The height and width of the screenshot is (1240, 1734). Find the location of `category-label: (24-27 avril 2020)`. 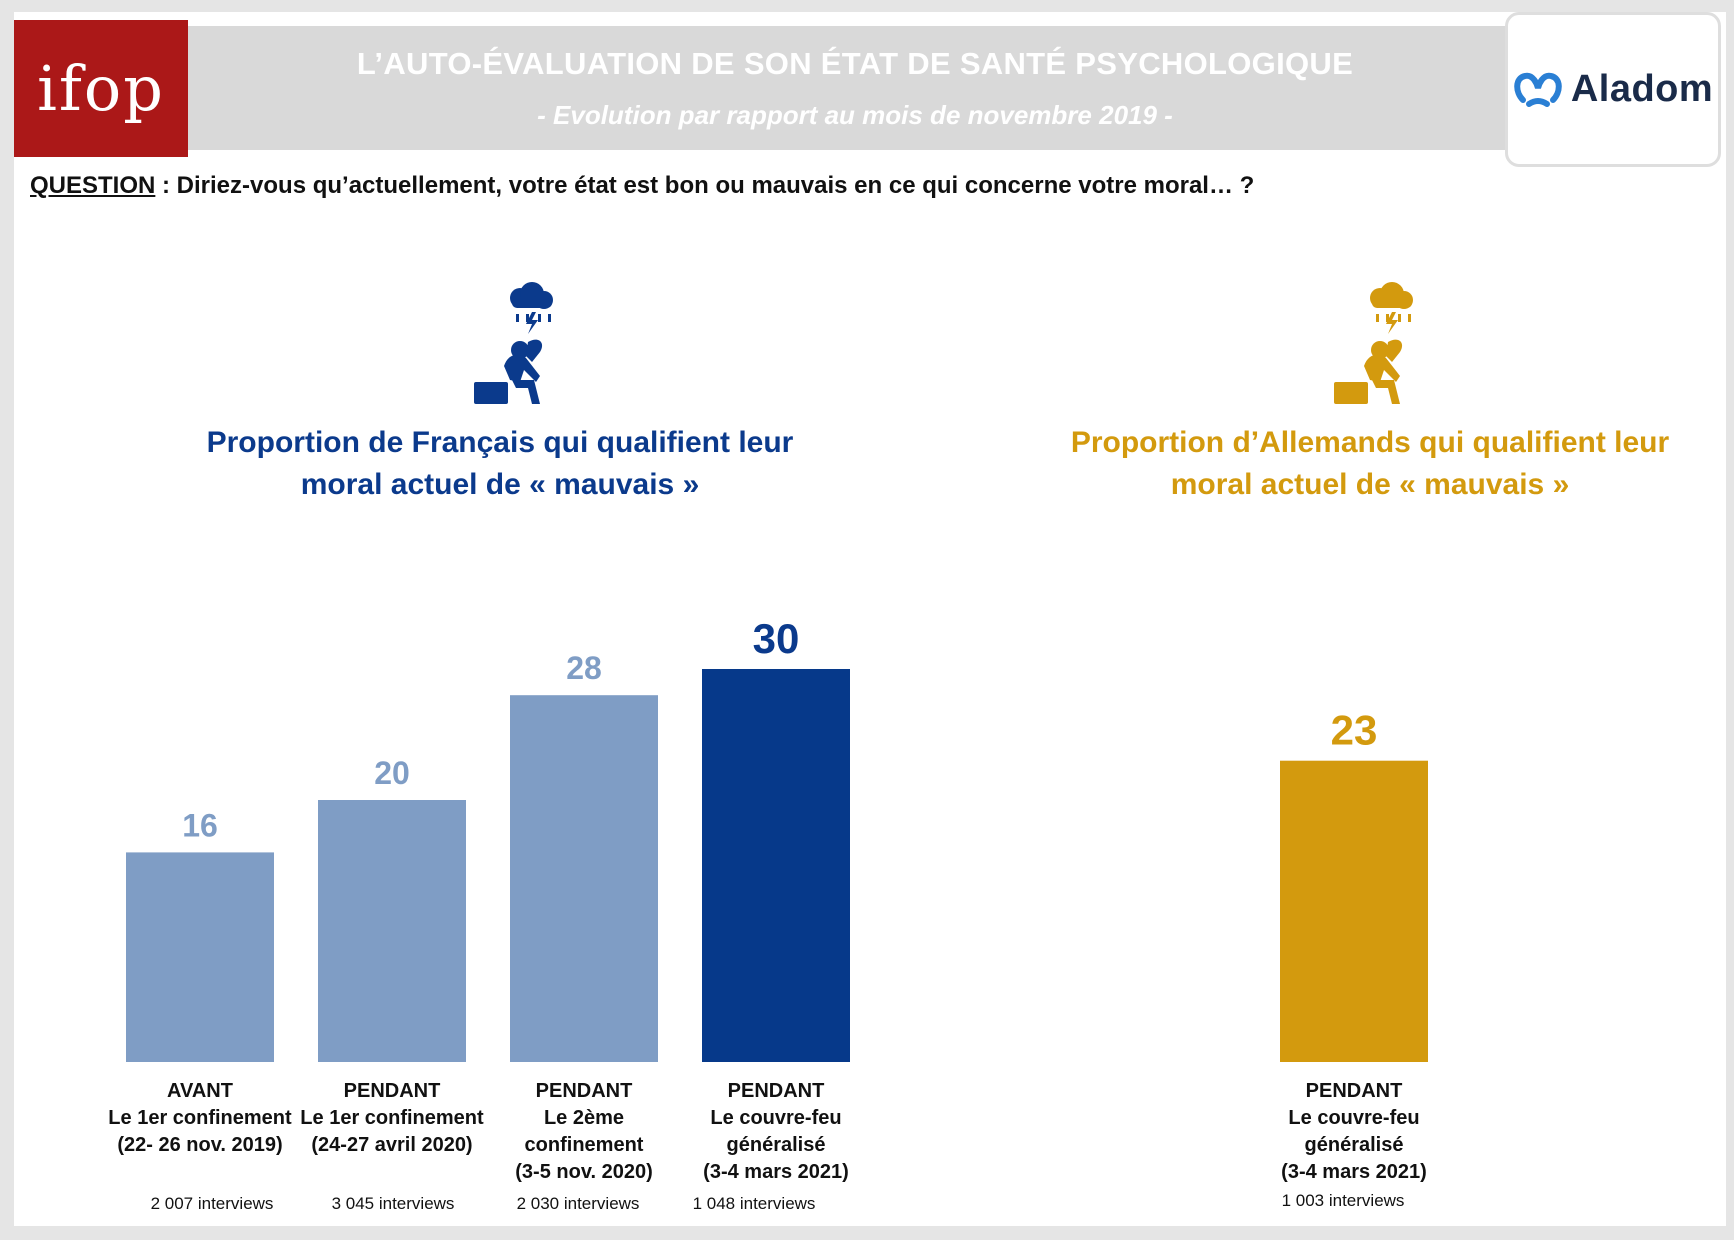

category-label: (24-27 avril 2020) is located at coordinates (391, 1145).